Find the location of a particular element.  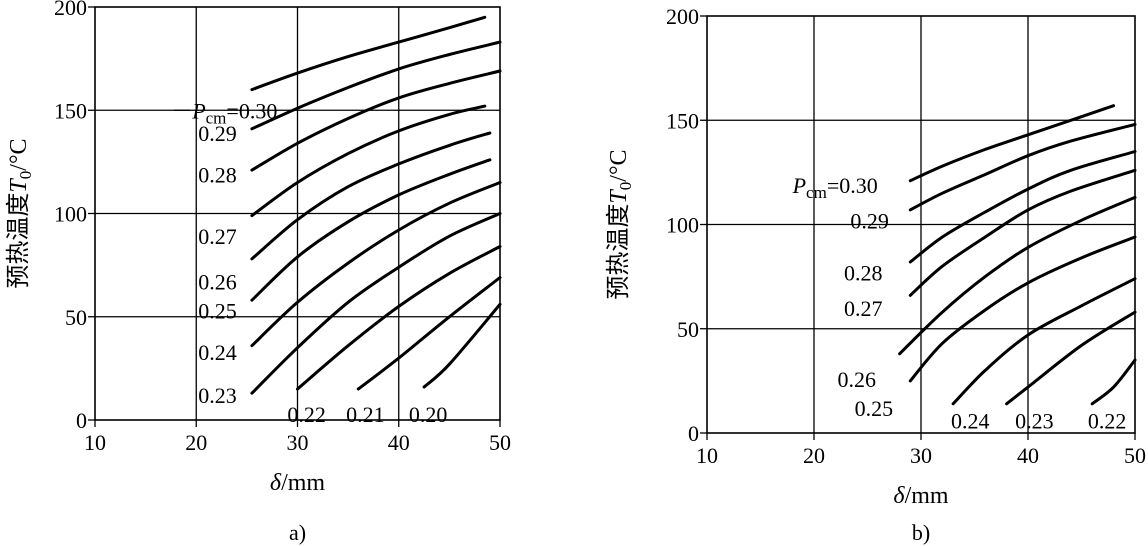

panel-a-curve-0.26 is located at coordinates (371, 196).